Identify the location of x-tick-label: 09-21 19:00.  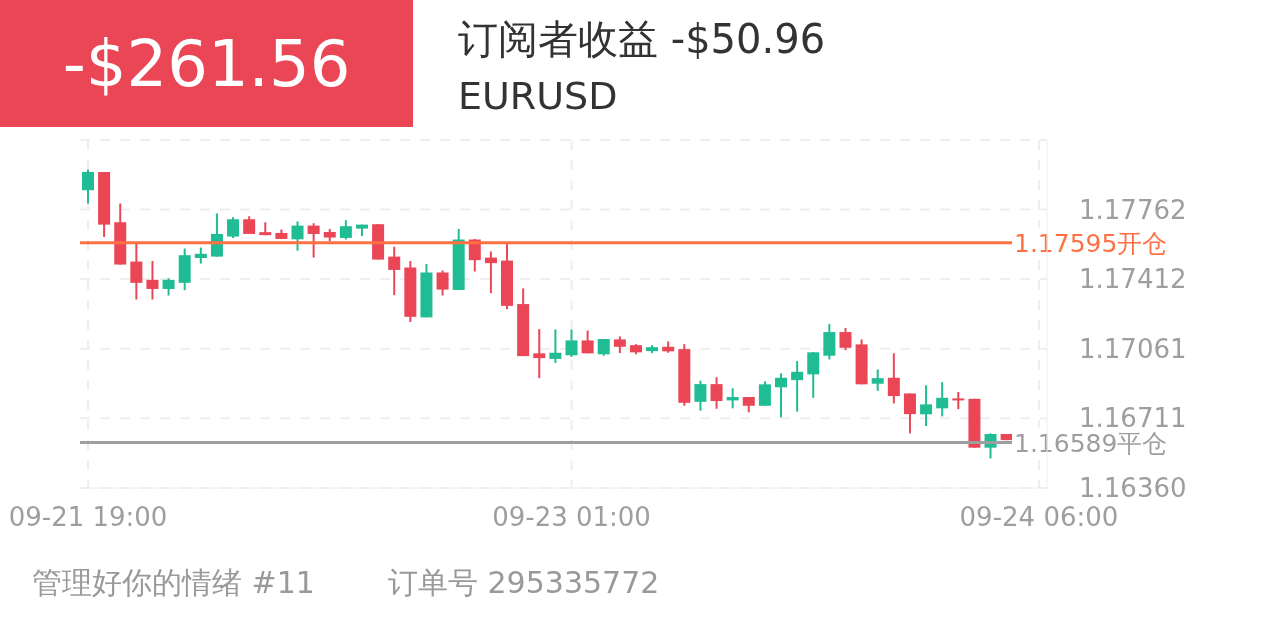
(88, 517).